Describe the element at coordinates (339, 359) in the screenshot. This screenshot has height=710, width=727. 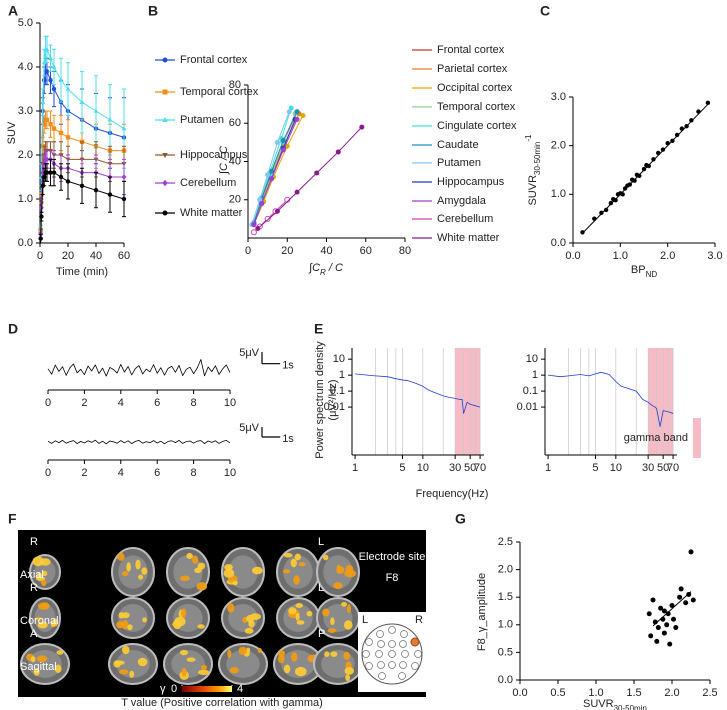
I see `y-tick-label: 10` at that location.